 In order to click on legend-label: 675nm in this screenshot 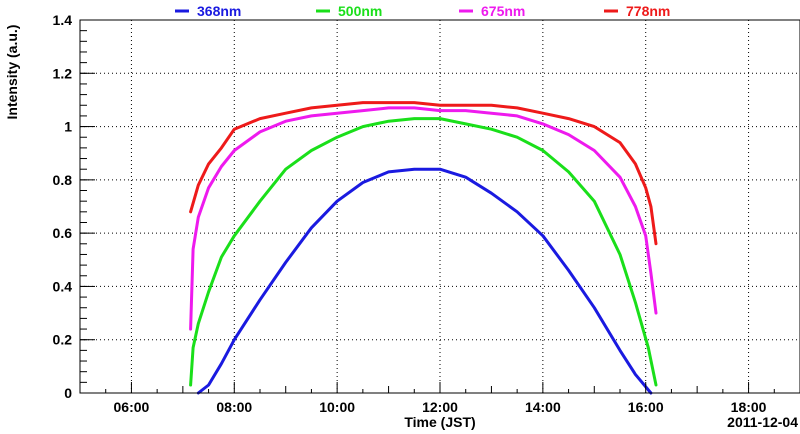, I will do `click(503, 11)`.